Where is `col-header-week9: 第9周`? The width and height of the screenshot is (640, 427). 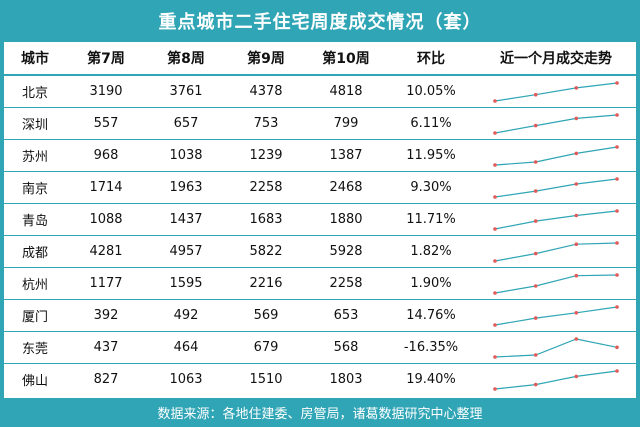 col-header-week9: 第9周 is located at coordinates (266, 59).